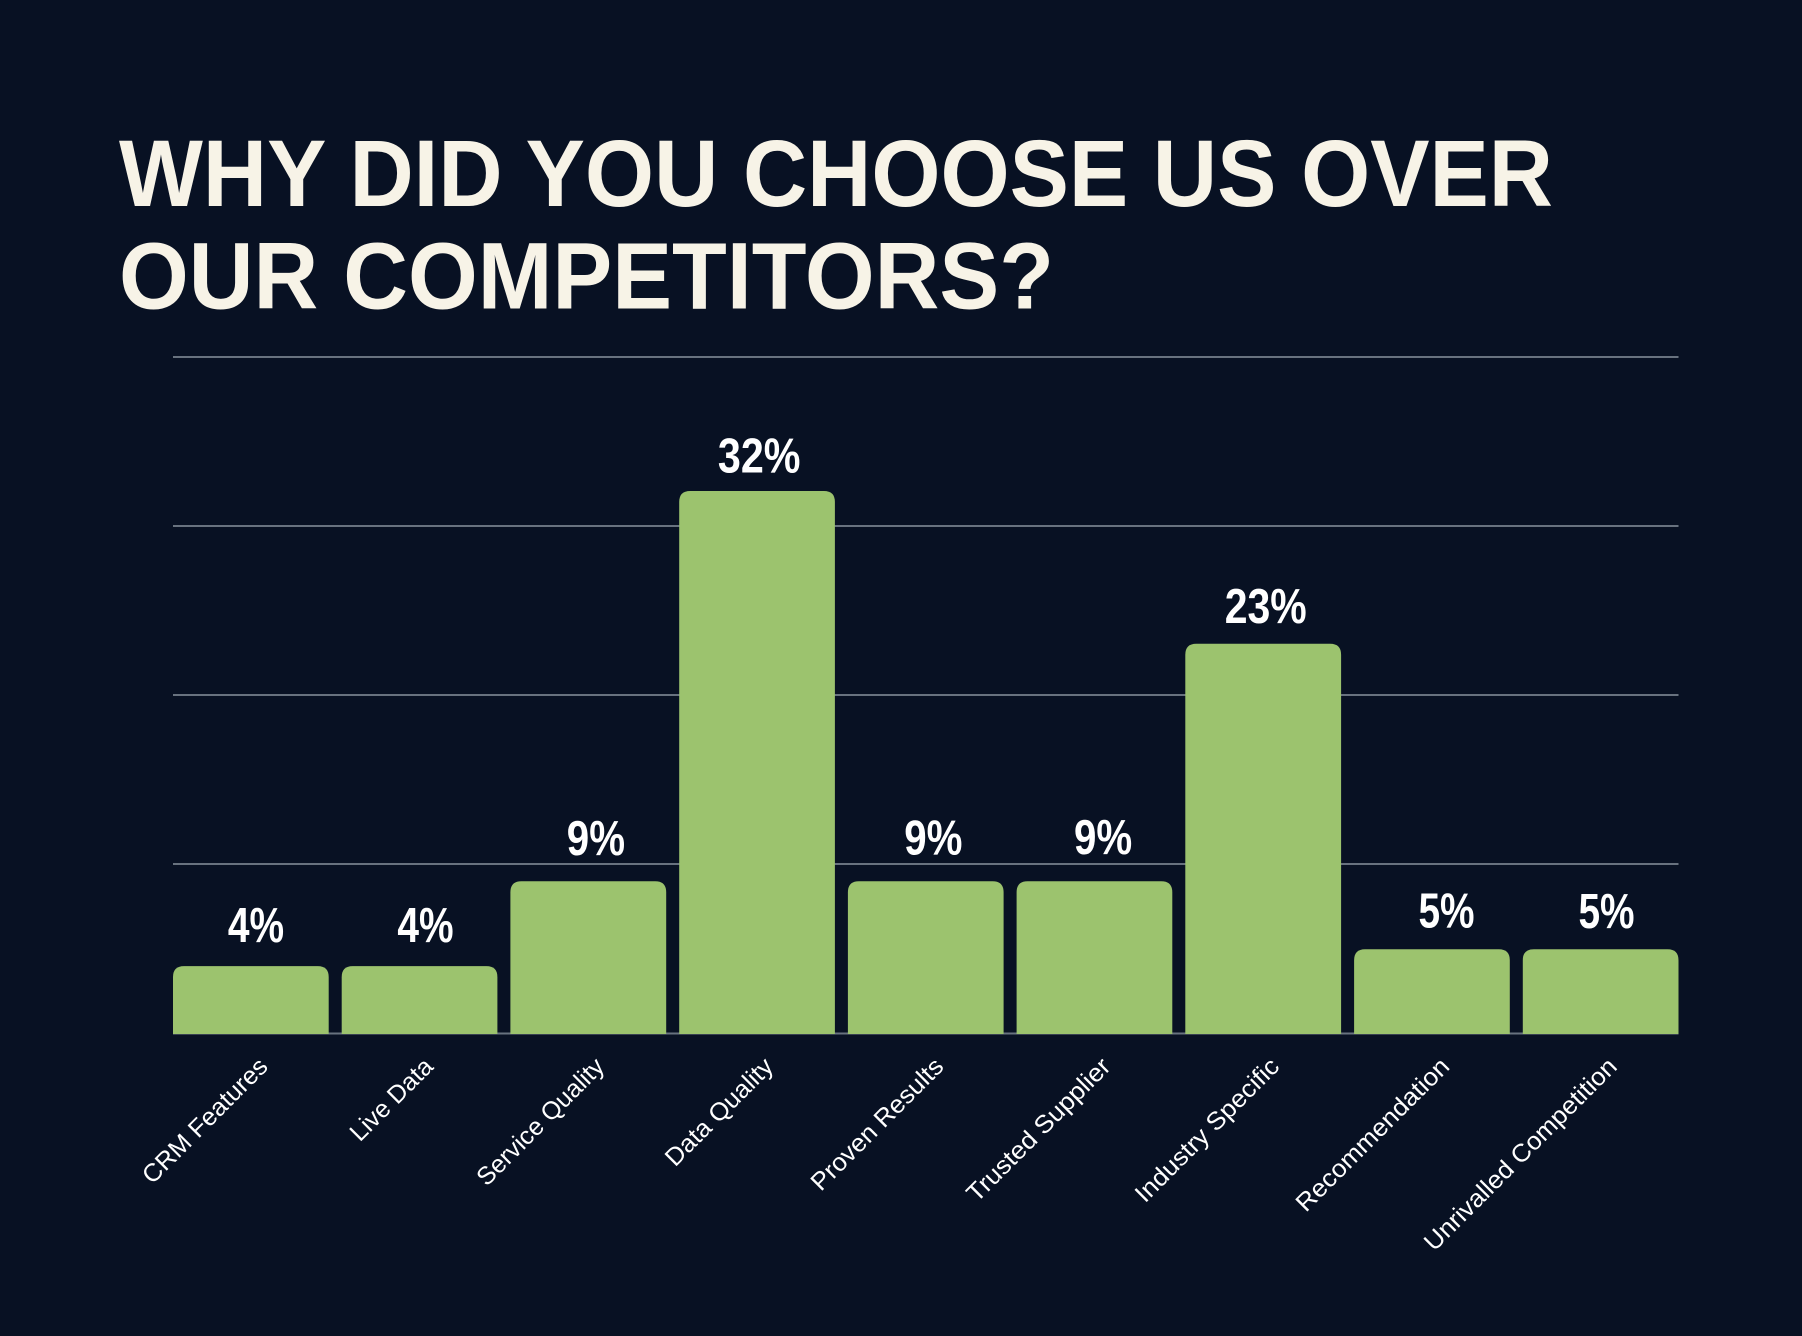 The height and width of the screenshot is (1336, 1802). Describe the element at coordinates (1266, 607) in the screenshot. I see `svg-text: 23%` at that location.